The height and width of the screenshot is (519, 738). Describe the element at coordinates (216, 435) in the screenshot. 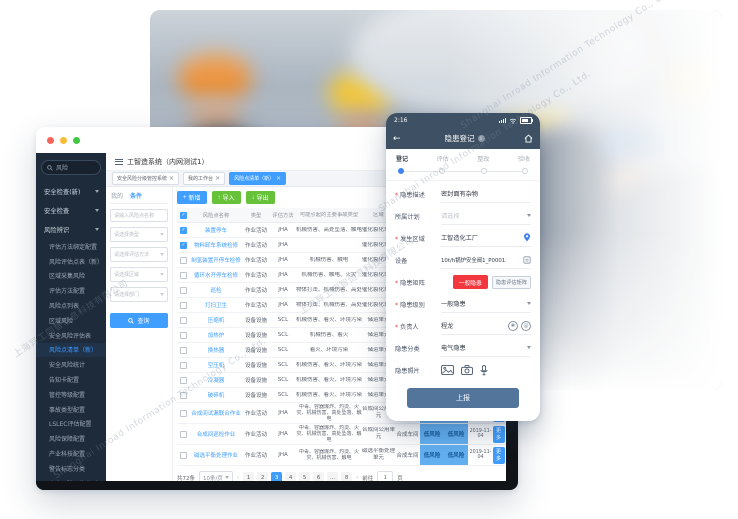

I see `risk-point-link: 合成间巡检作业` at that location.